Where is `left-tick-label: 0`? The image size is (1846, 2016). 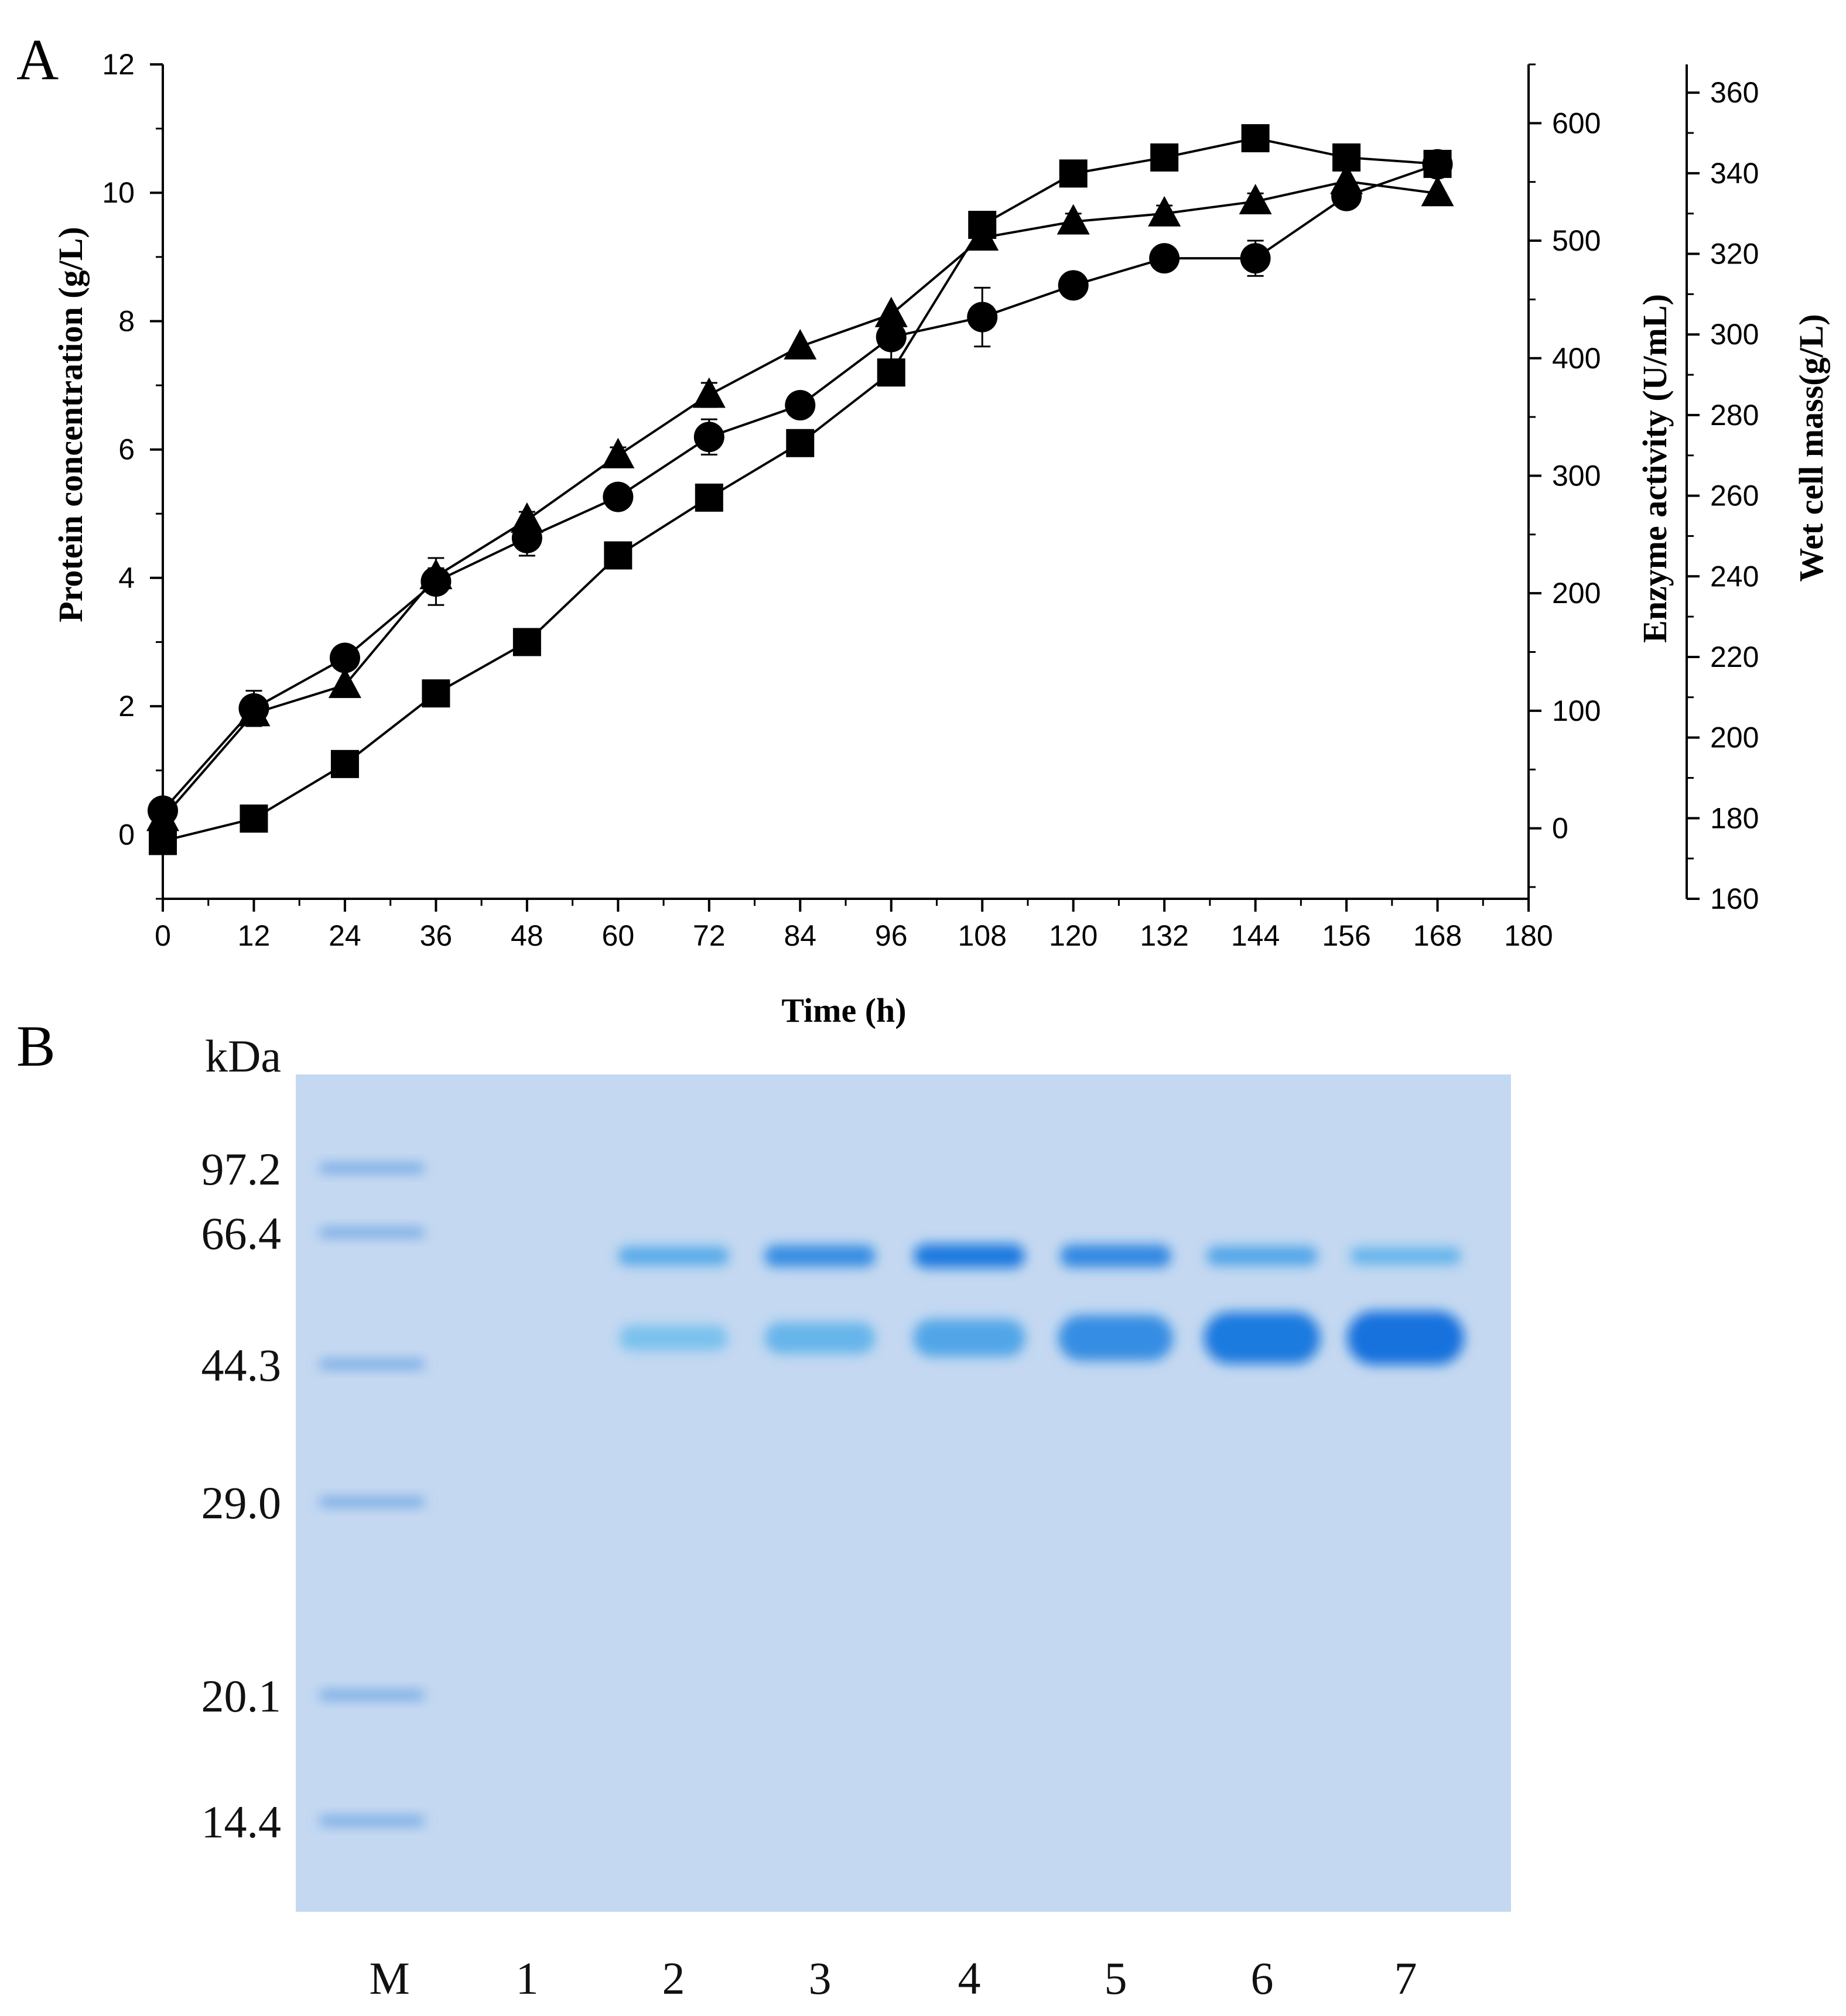 left-tick-label: 0 is located at coordinates (127, 834).